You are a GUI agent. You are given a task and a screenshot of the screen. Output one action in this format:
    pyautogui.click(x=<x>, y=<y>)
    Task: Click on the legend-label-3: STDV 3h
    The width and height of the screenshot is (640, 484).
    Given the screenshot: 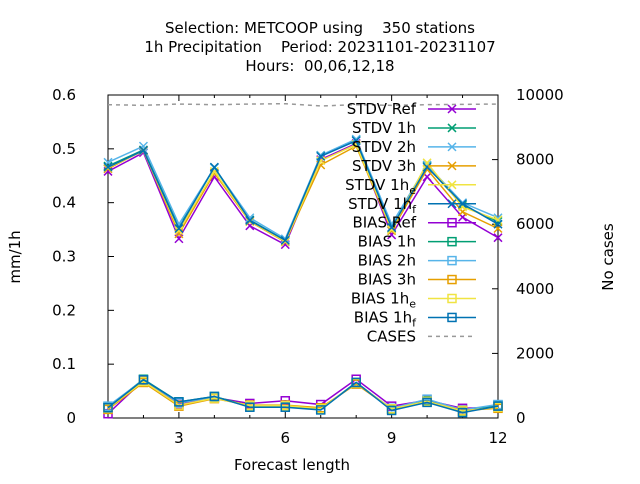 What is the action you would take?
    pyautogui.click(x=384, y=166)
    